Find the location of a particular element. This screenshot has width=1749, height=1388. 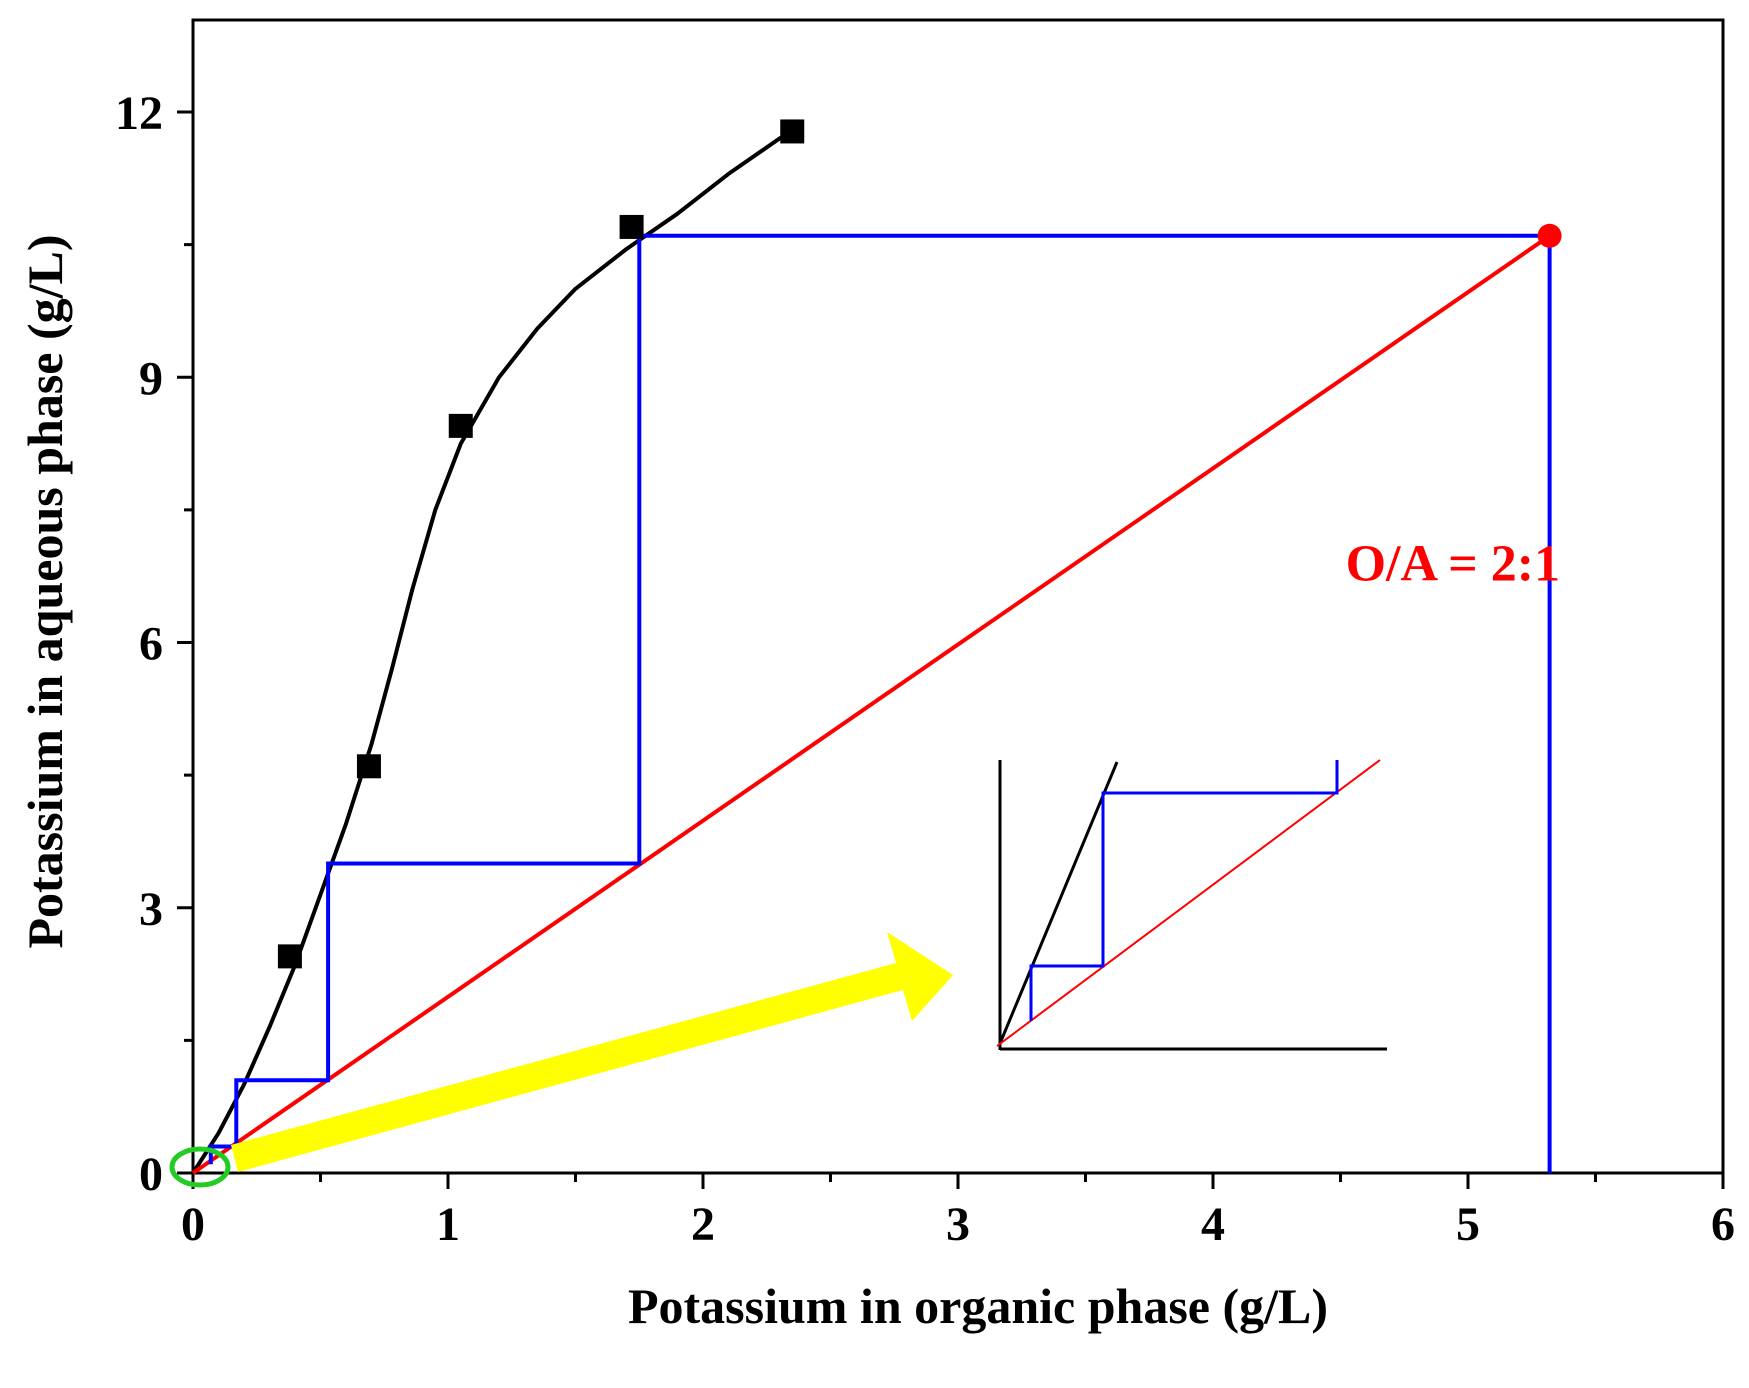

y-tick-label: 6 is located at coordinates (151, 644).